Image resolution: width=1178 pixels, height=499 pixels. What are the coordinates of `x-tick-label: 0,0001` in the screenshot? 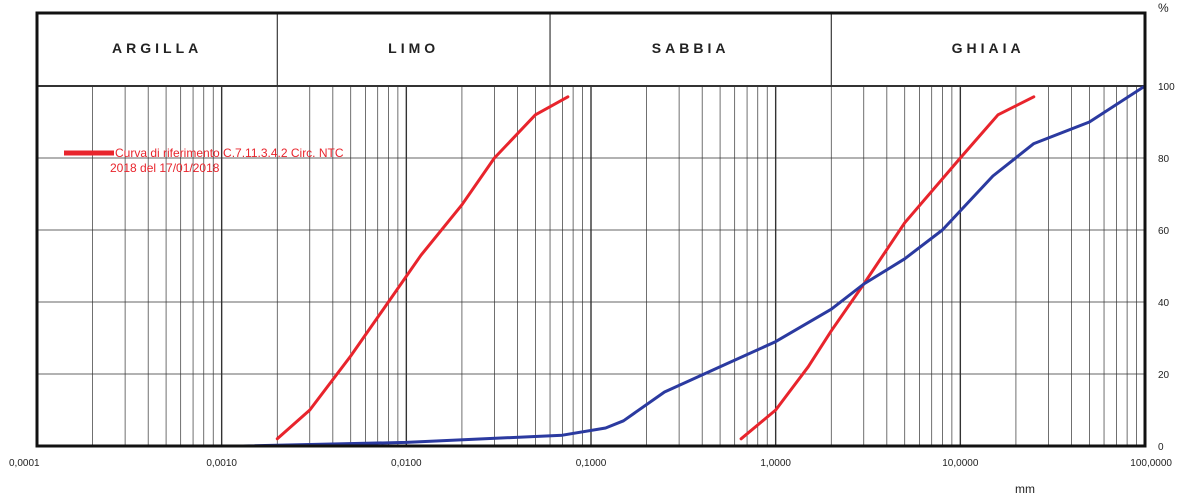 It's located at (24, 463).